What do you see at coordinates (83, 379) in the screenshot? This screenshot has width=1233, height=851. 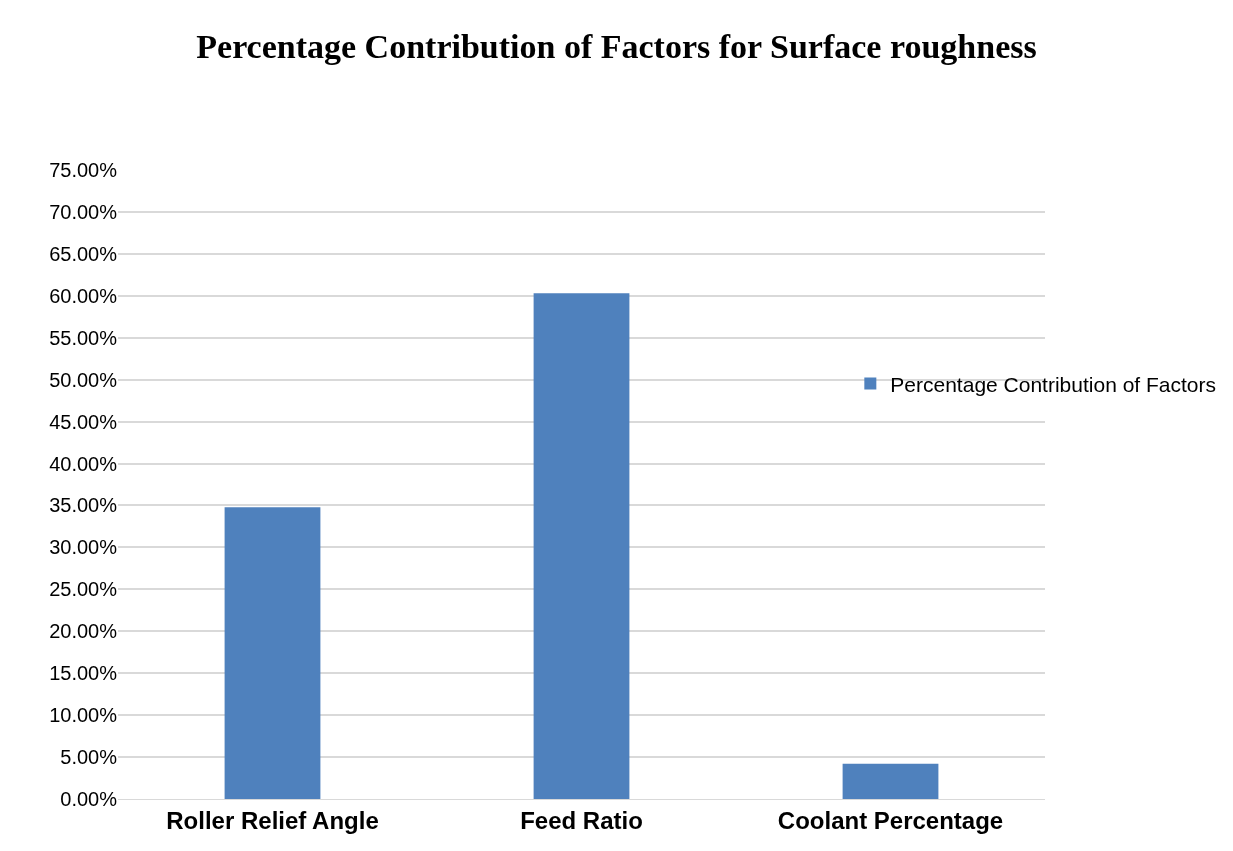 I see `y-tick-label: 50.00%` at bounding box center [83, 379].